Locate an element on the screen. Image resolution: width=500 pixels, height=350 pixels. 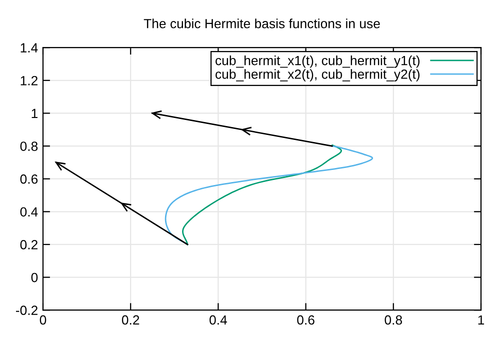
chart-title: The cubic Hermite basis functions in use is located at coordinates (262, 23).